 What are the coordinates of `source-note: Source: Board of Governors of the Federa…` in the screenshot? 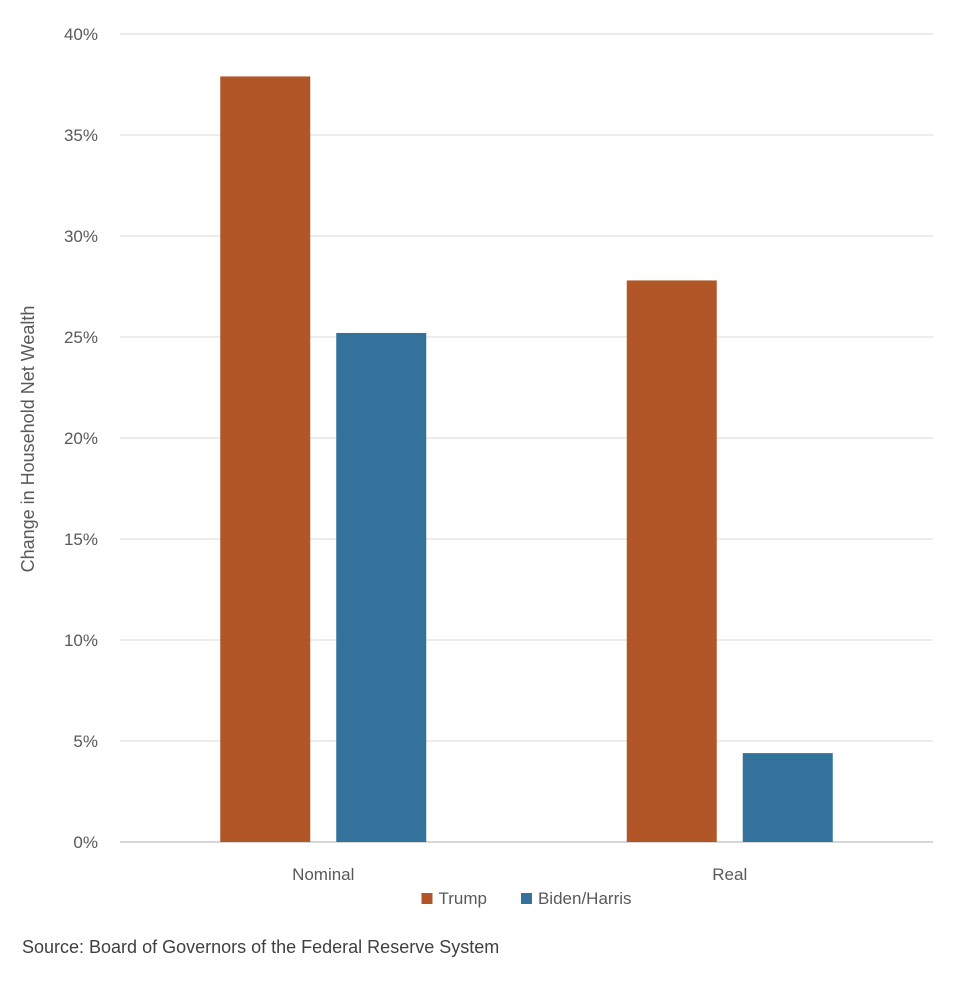 It's located at (260, 947).